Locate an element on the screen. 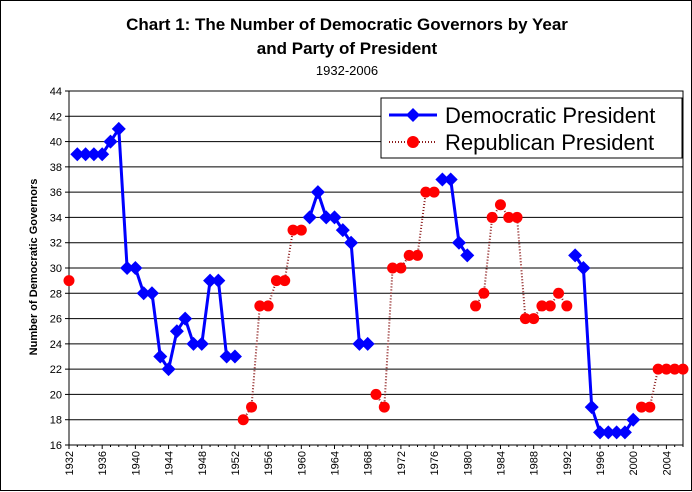 Image resolution: width=692 pixels, height=492 pixels. x-tick-label: 1940 is located at coordinates (136, 463).